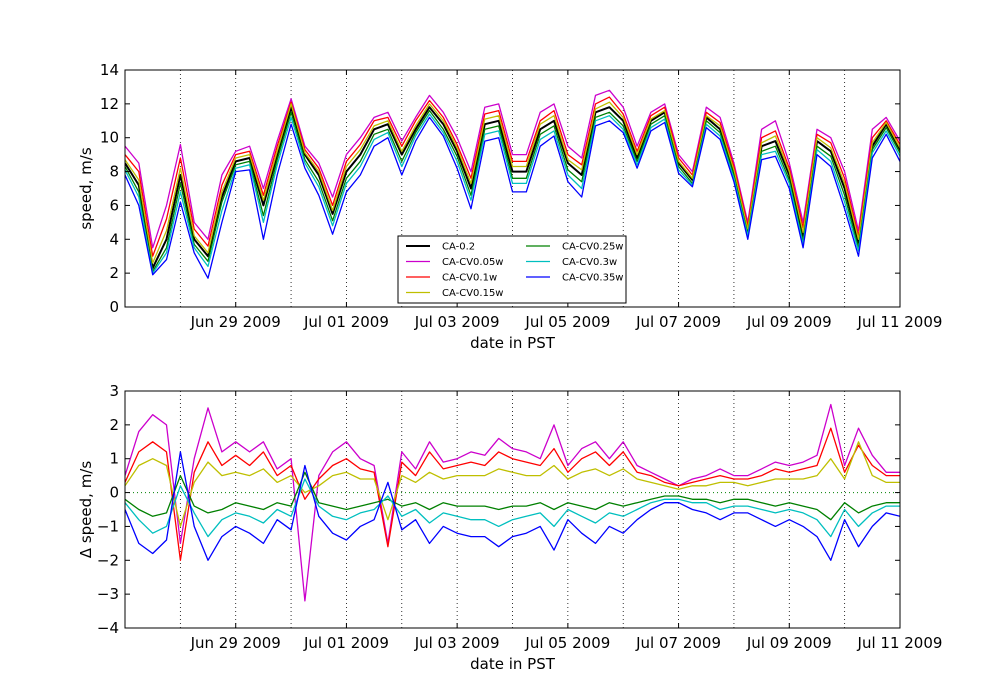 The width and height of the screenshot is (1000, 700). I want to click on y-axis-label: speed, m/s, so click(86, 188).